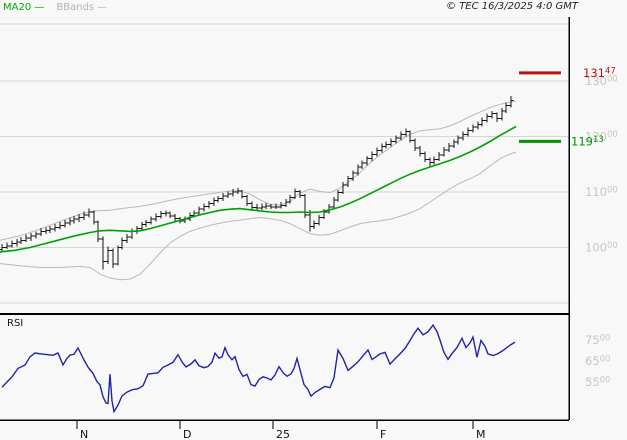 The image size is (627, 440). I want to click on support-level-label: 11913, so click(587, 141).